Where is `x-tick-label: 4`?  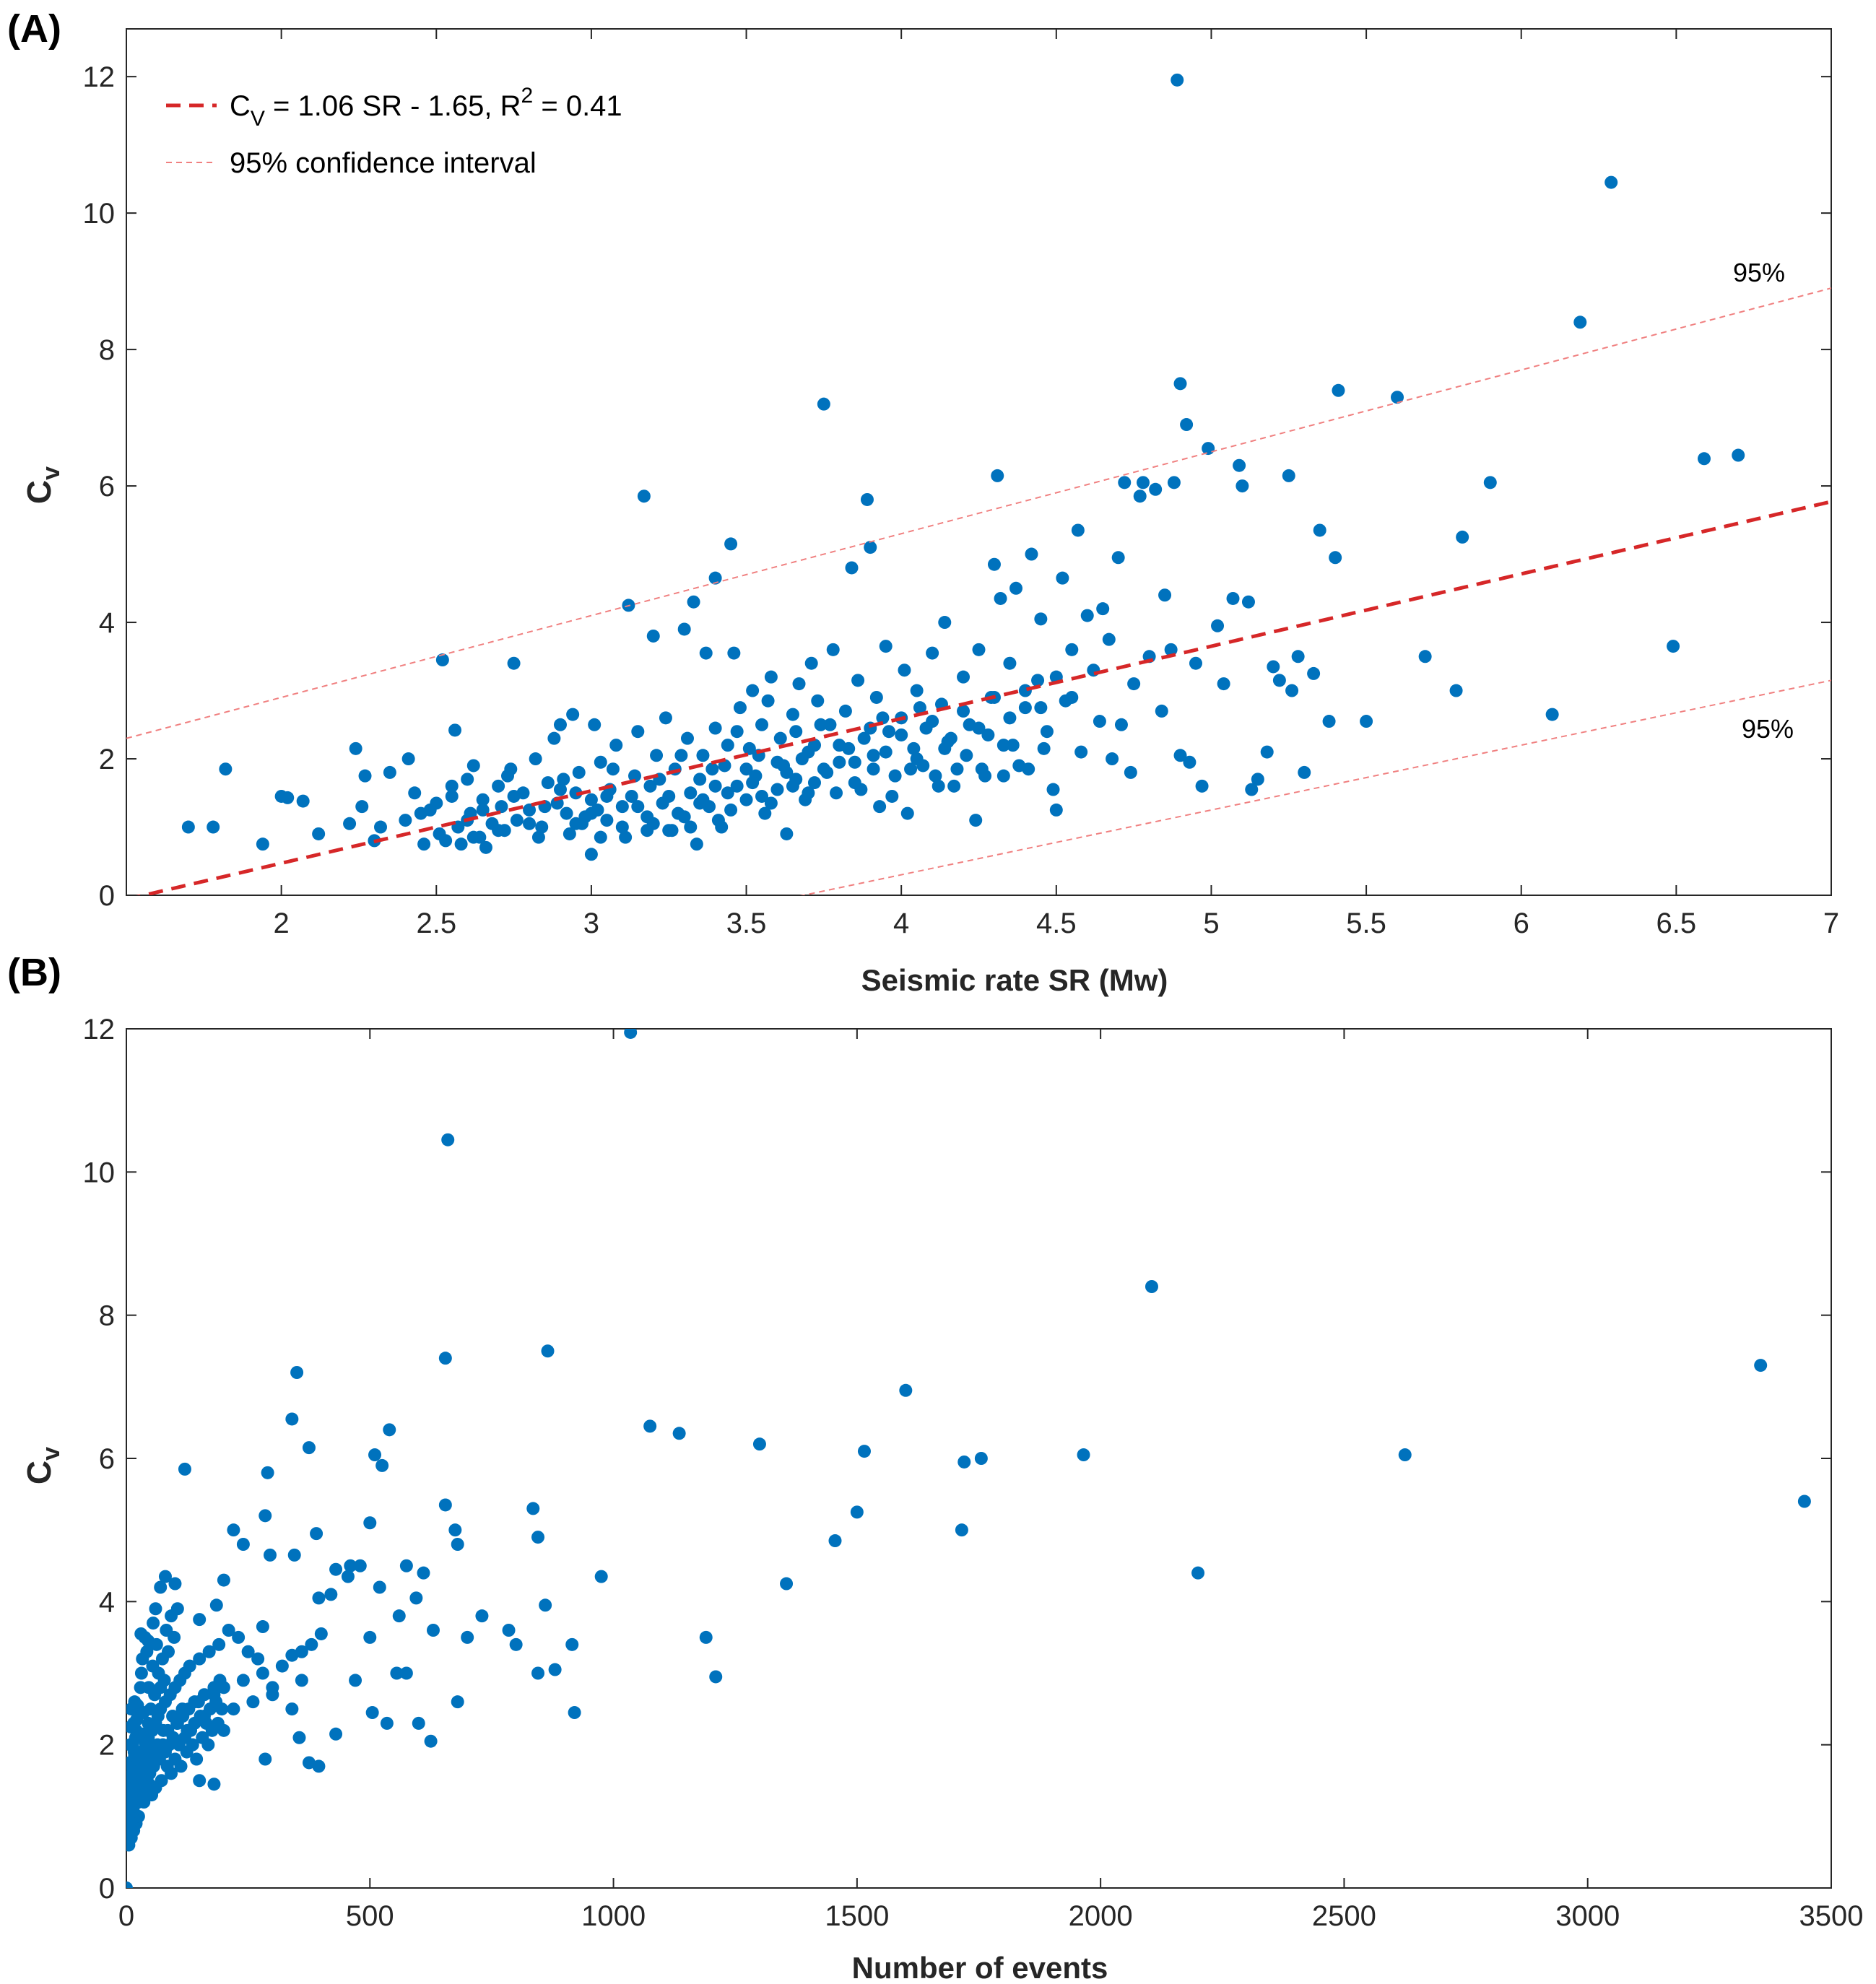 x-tick-label: 4 is located at coordinates (901, 923).